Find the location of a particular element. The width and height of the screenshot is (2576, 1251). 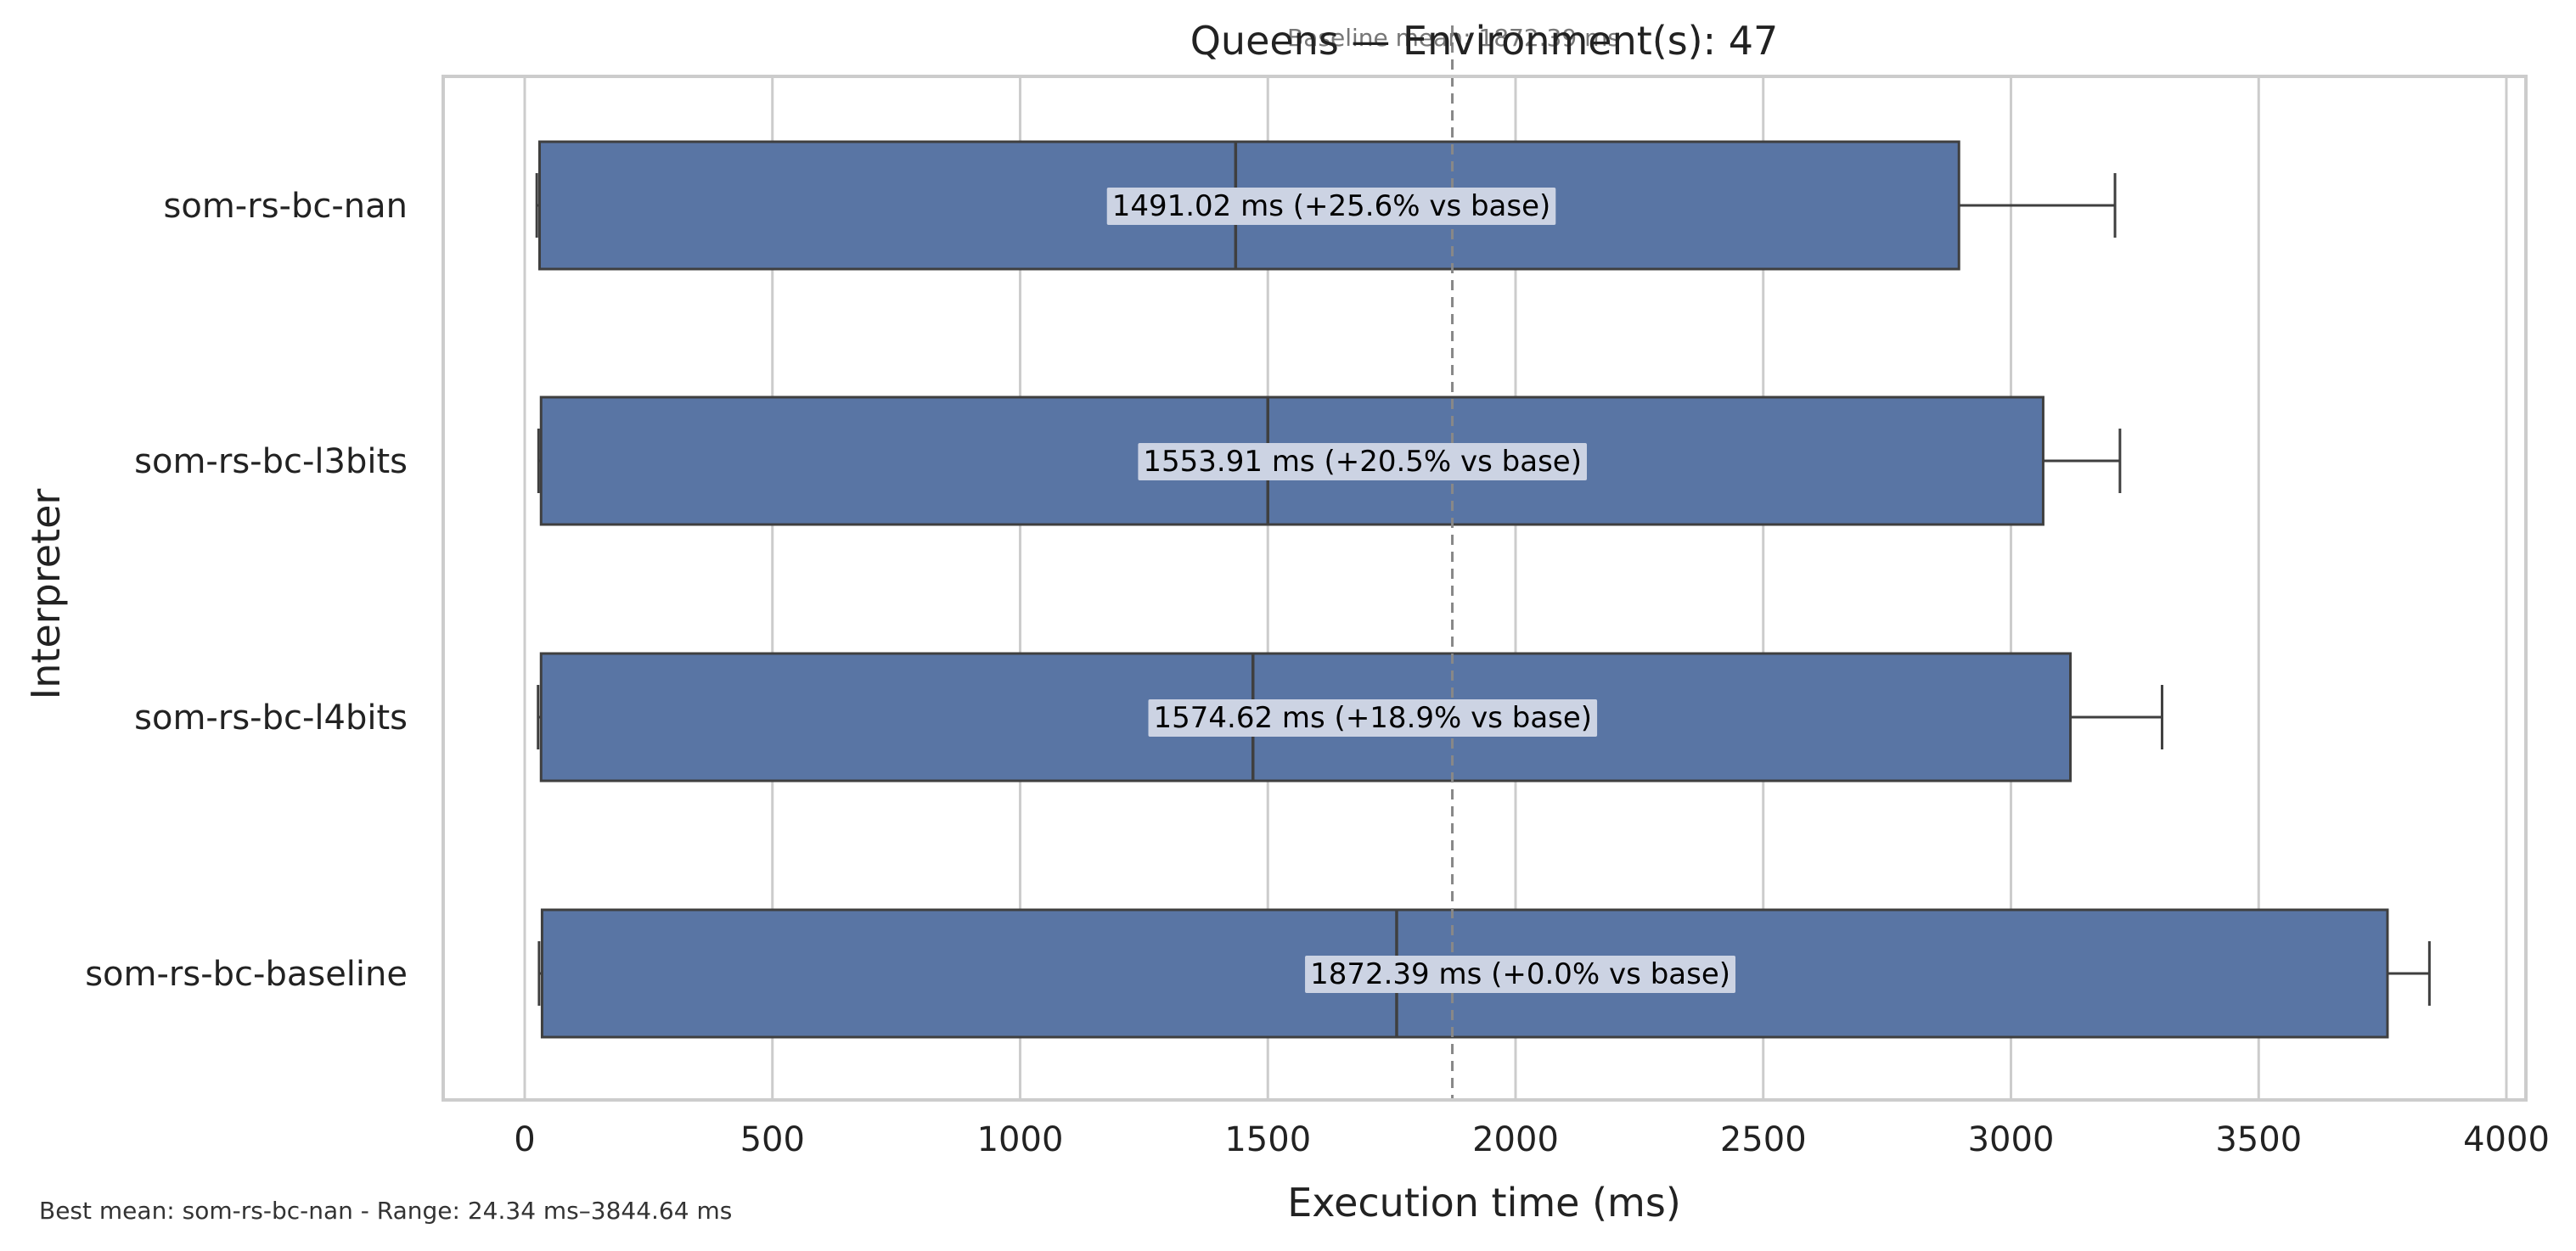

y-tick-label: som-rs-bc-l4bits is located at coordinates (271, 718).